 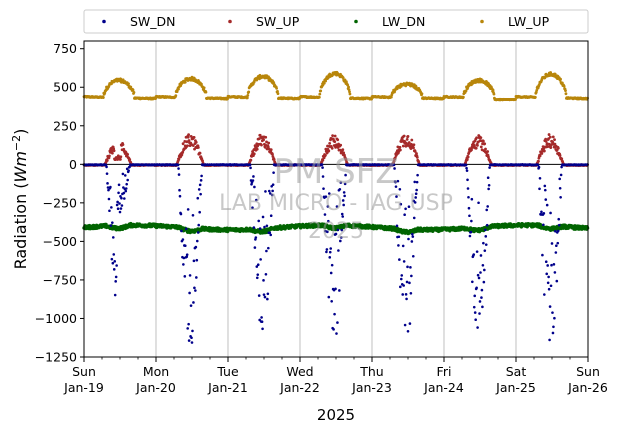 What do you see at coordinates (299, 387) in the screenshot?
I see `x-tick-date: Jan-22` at bounding box center [299, 387].